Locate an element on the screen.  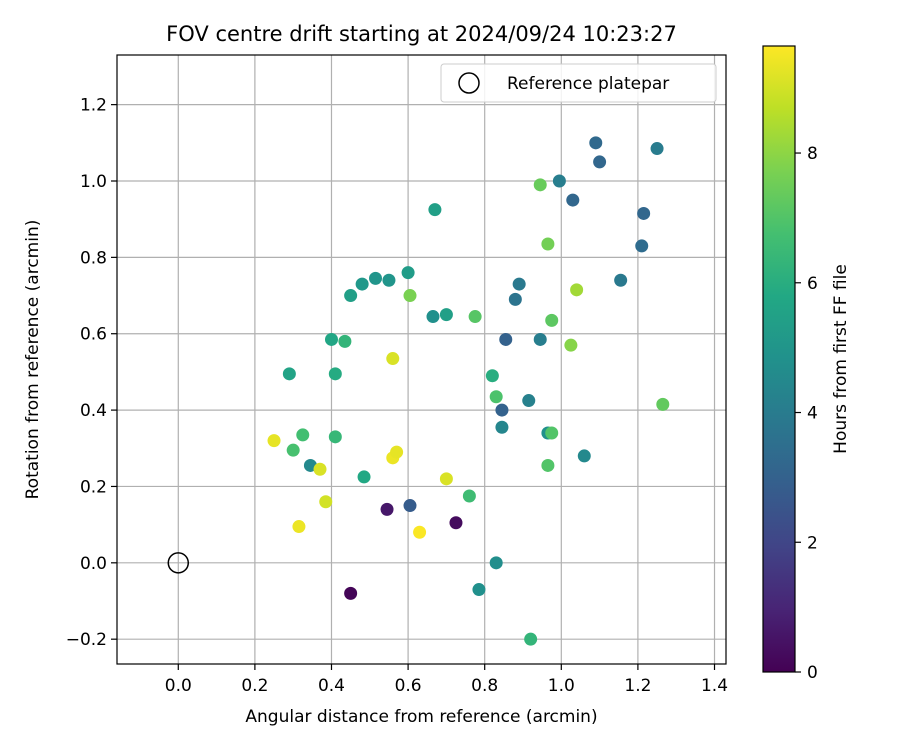
legend: Reference platepar is located at coordinates (578, 83).